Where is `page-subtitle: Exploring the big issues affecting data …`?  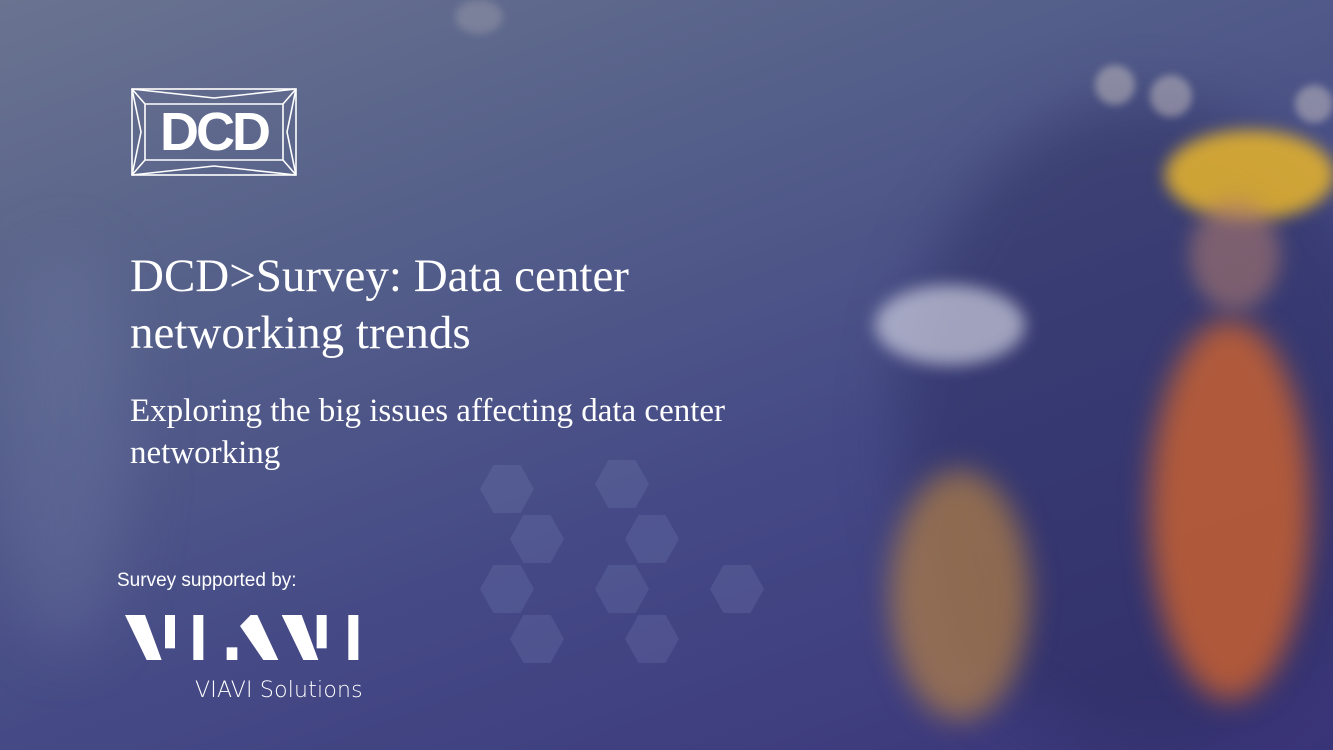
page-subtitle: Exploring the big issues affecting data … is located at coordinates (428, 432).